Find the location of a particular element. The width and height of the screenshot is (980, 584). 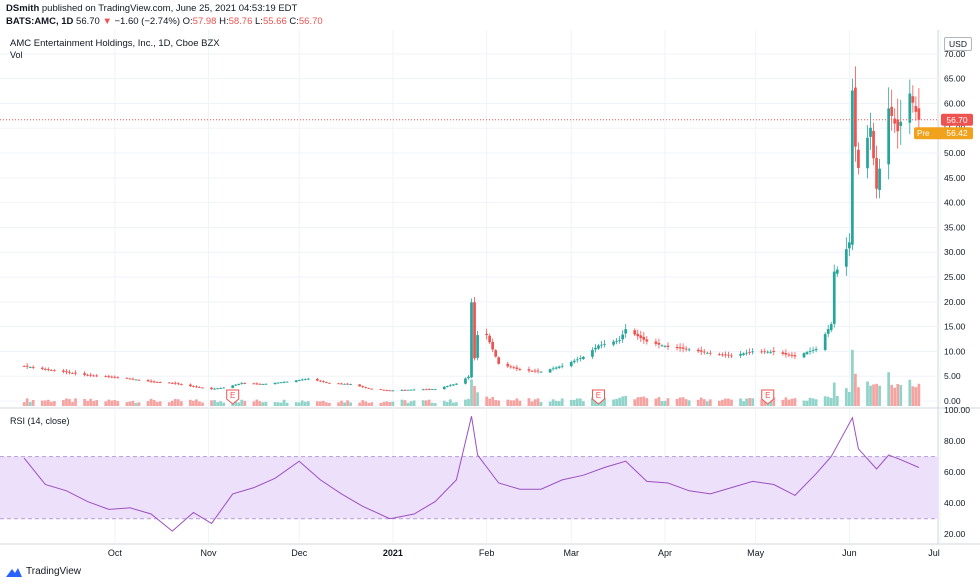

time-tick-label: Oct is located at coordinates (115, 553).